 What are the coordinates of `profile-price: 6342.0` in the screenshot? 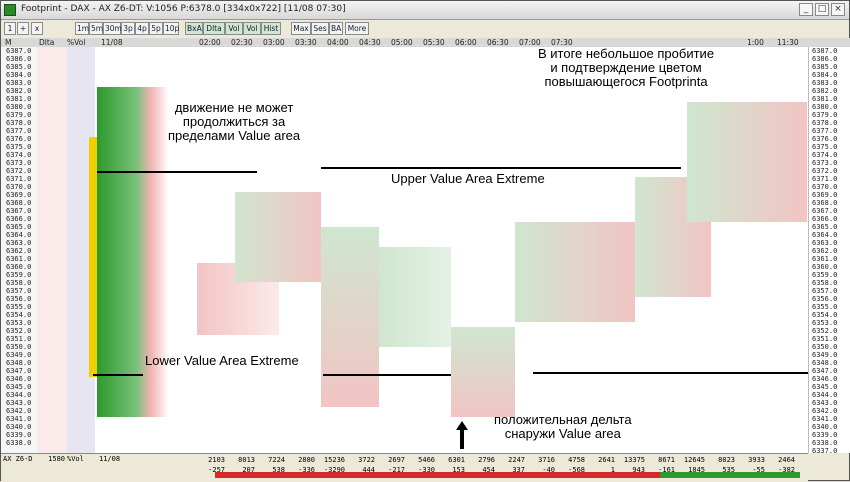 It's located at (19, 411).